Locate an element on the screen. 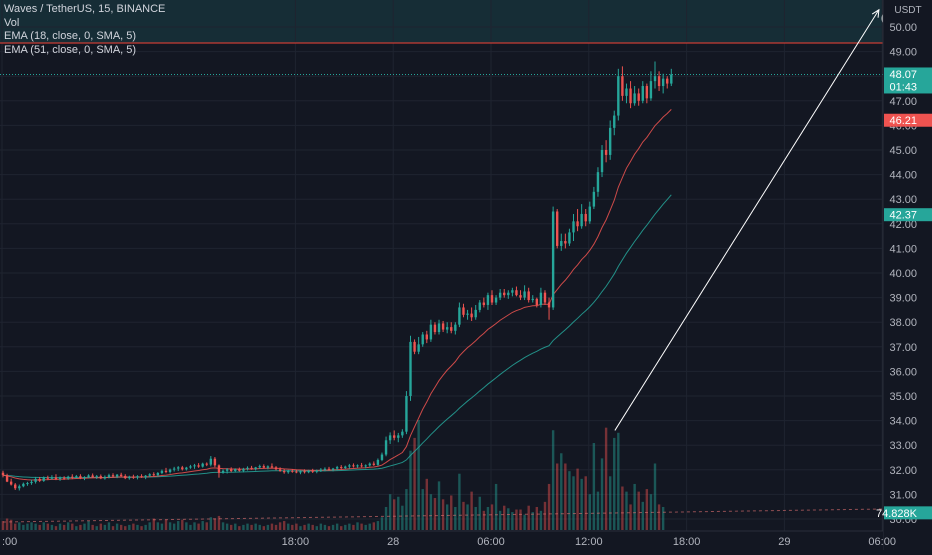 The width and height of the screenshot is (932, 555). legend-ema-slow: EMA (51, close, 0, SMA, 5) is located at coordinates (70, 49).